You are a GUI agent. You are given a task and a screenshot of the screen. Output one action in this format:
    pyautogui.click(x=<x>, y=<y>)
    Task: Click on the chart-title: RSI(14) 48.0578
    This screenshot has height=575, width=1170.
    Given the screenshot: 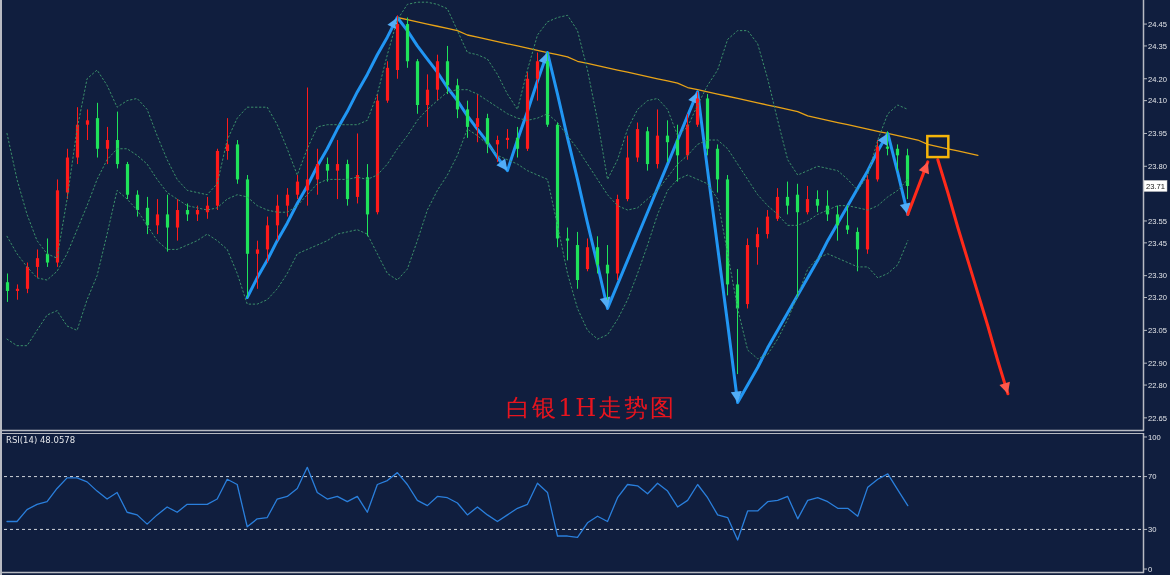 What is the action you would take?
    pyautogui.click(x=41, y=440)
    